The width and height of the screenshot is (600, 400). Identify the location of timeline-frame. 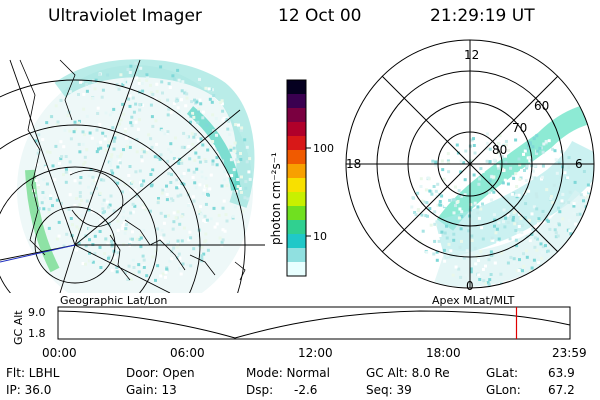
(314, 323).